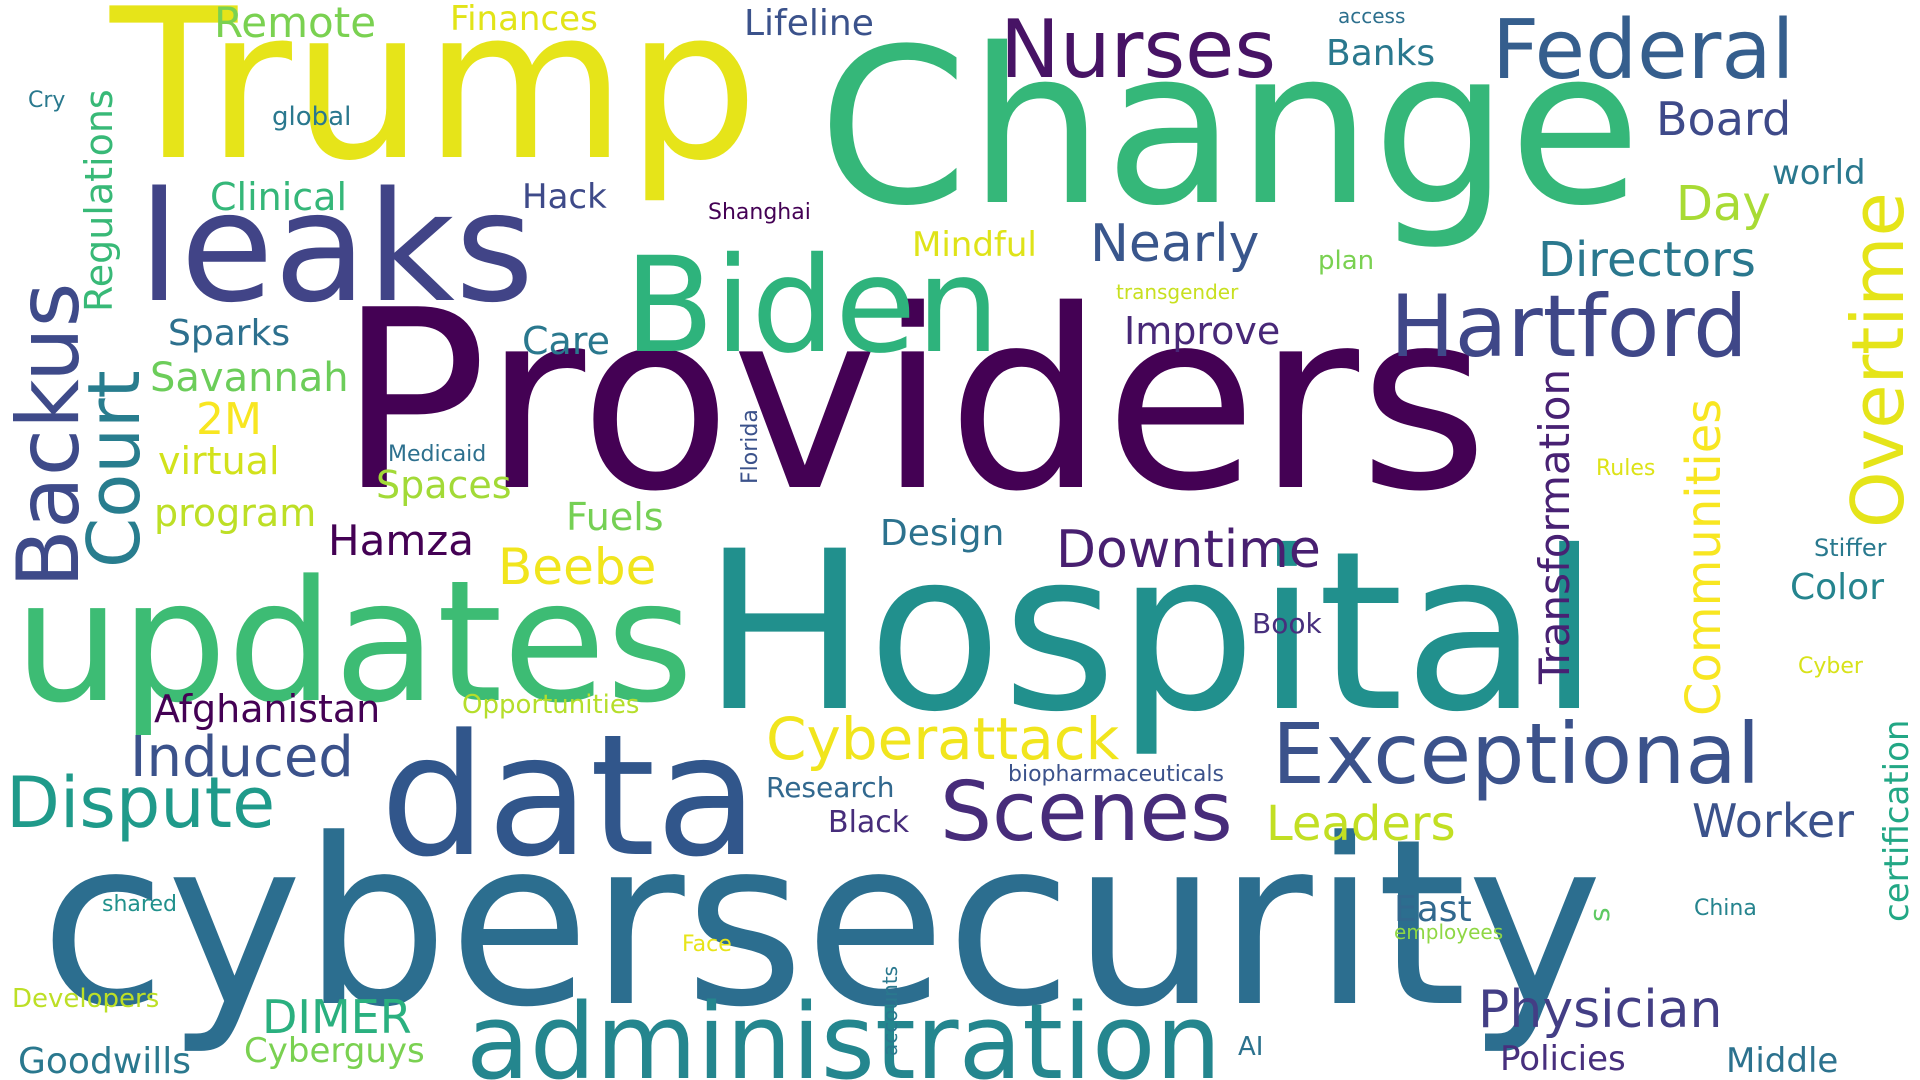 The height and width of the screenshot is (1080, 1920). What do you see at coordinates (334, 1051) in the screenshot?
I see `word-cyberguys: Cyberguys` at bounding box center [334, 1051].